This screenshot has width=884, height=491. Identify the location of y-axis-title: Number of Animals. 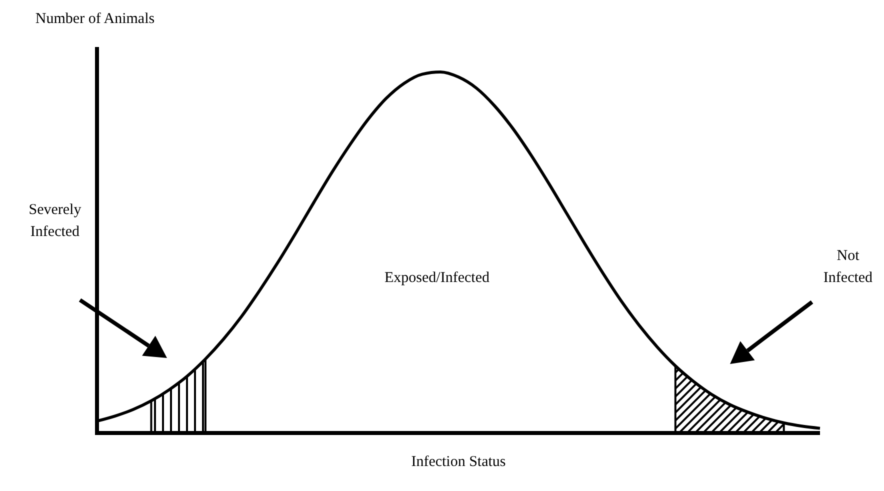
(95, 19).